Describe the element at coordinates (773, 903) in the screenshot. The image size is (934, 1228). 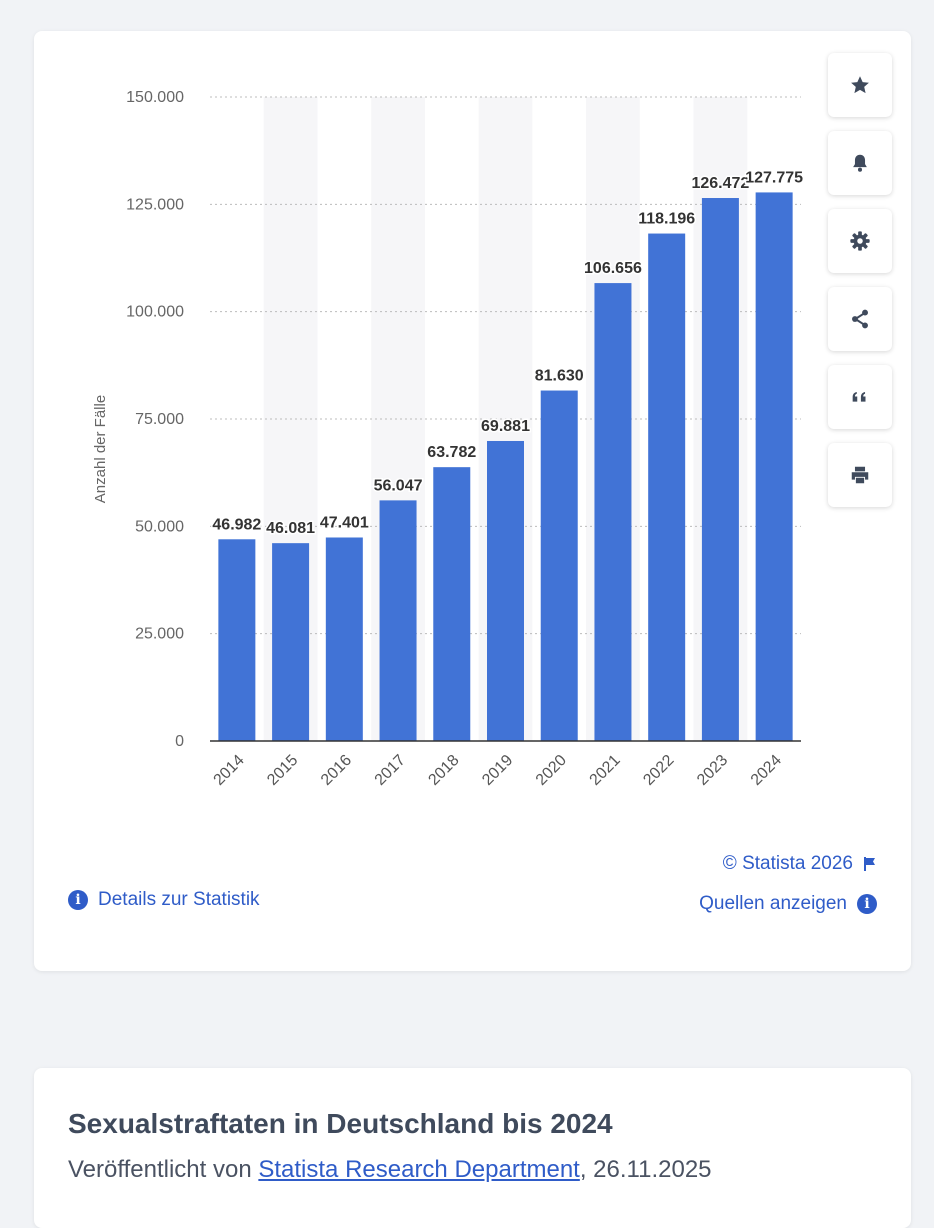
I see `sources-label: Quellen anzeigen` at that location.